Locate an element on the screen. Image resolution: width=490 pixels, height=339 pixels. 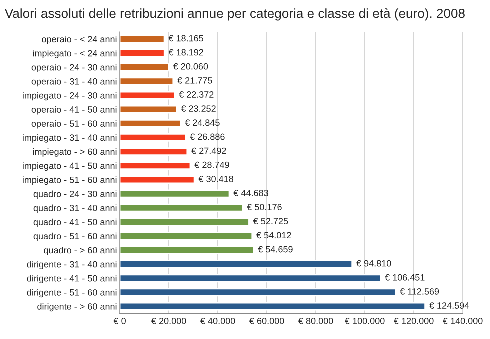
y-tick-label: quadro - 24 - 30 anni is located at coordinates (75, 195).